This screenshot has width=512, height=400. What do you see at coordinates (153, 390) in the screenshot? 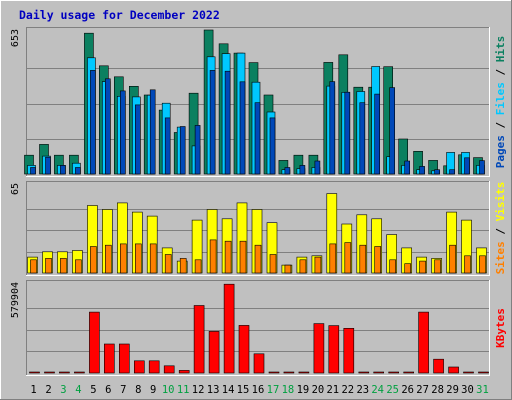
I see `x-tick-label-9: 9` at bounding box center [153, 390].